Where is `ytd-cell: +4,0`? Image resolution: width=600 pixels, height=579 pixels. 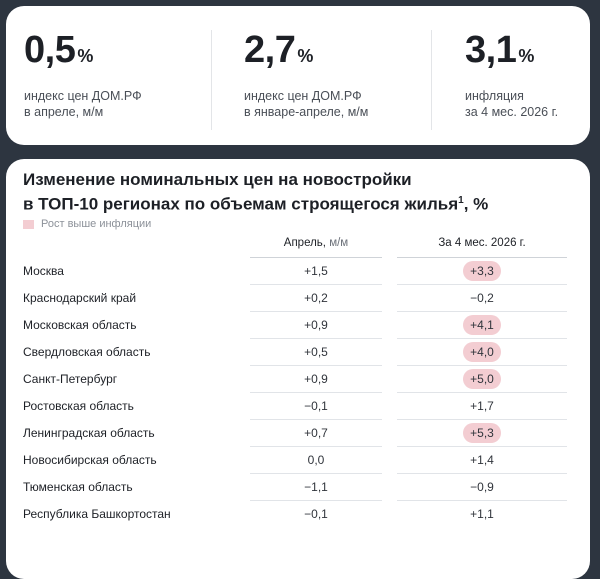
ytd-cell: +4,0 is located at coordinates (482, 352).